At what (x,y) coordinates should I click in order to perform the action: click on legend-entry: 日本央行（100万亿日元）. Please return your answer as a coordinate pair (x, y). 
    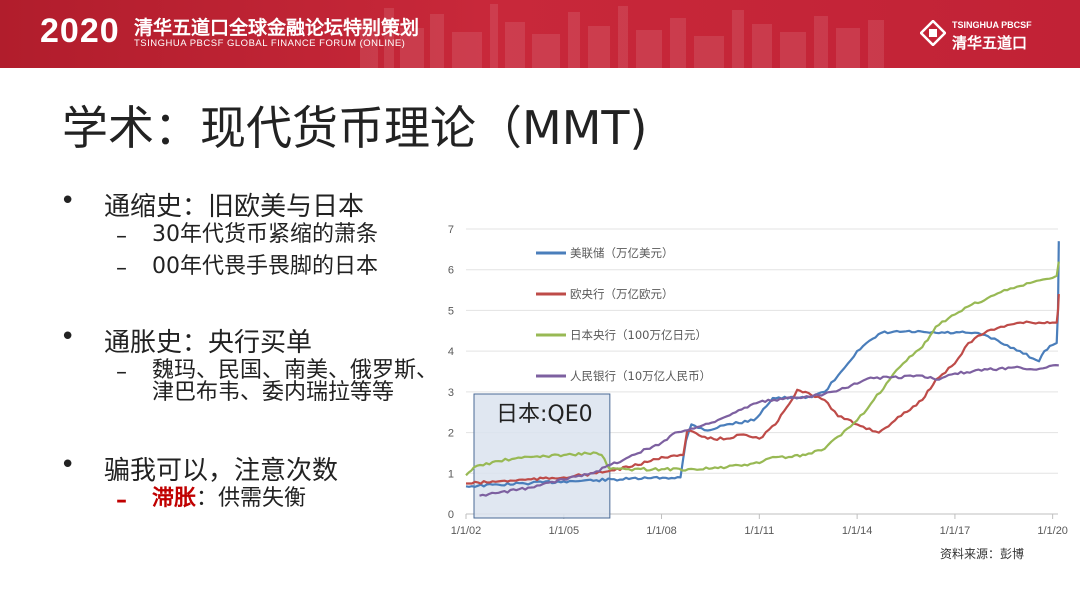
    Looking at the image, I should click on (638, 335).